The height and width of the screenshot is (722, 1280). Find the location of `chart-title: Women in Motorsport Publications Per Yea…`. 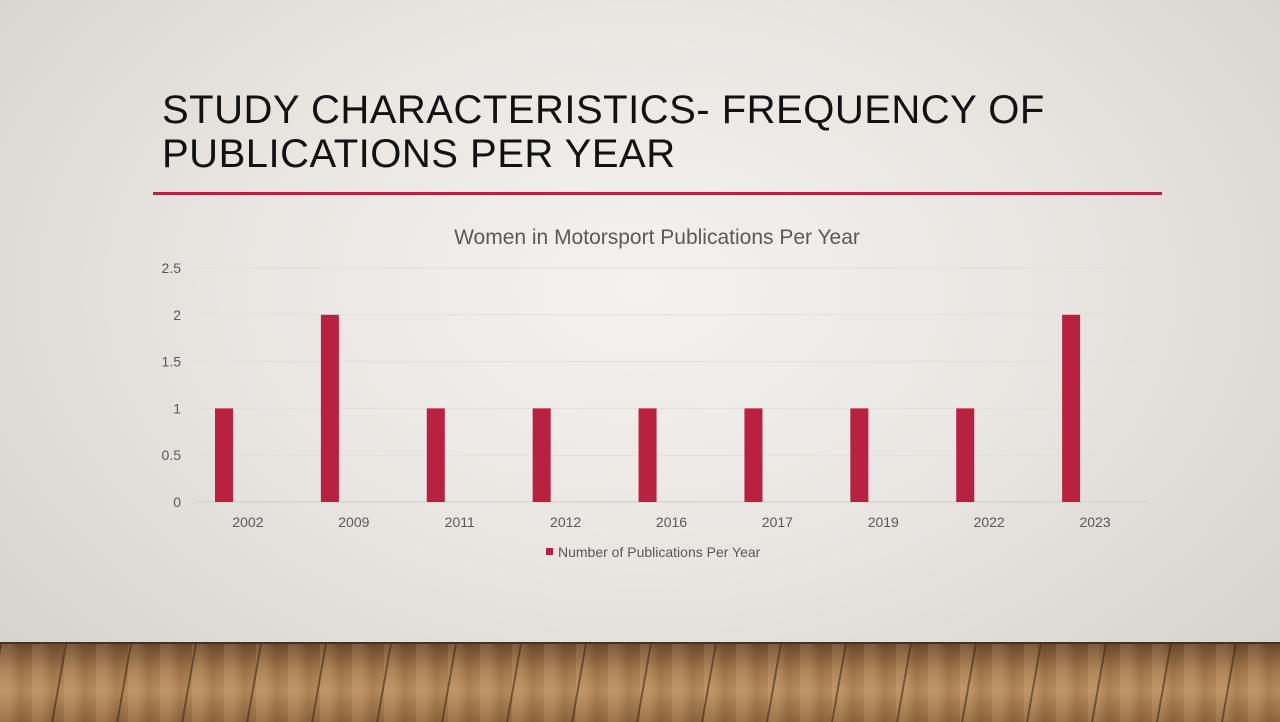

chart-title: Women in Motorsport Publications Per Yea… is located at coordinates (657, 237).